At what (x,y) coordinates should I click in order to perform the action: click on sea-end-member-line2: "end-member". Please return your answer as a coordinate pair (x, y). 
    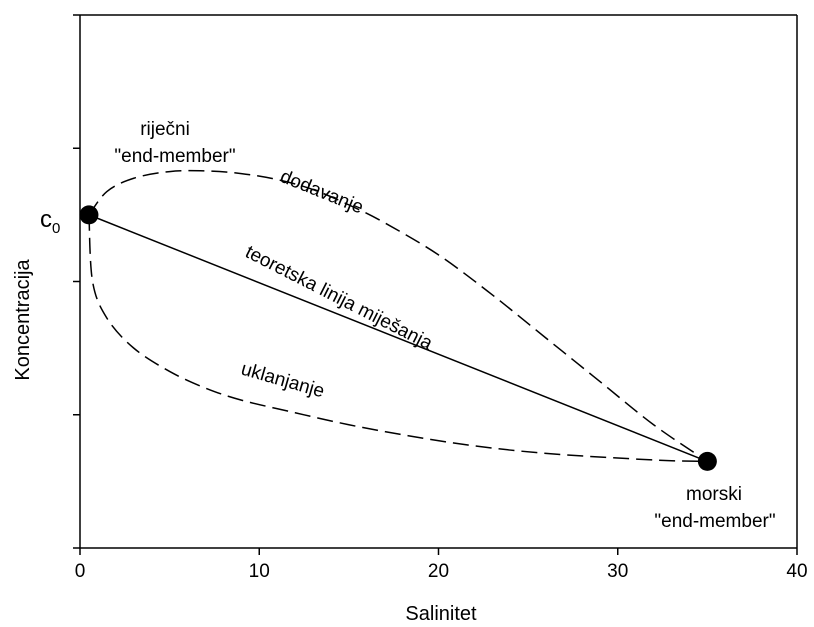
    Looking at the image, I should click on (714, 521).